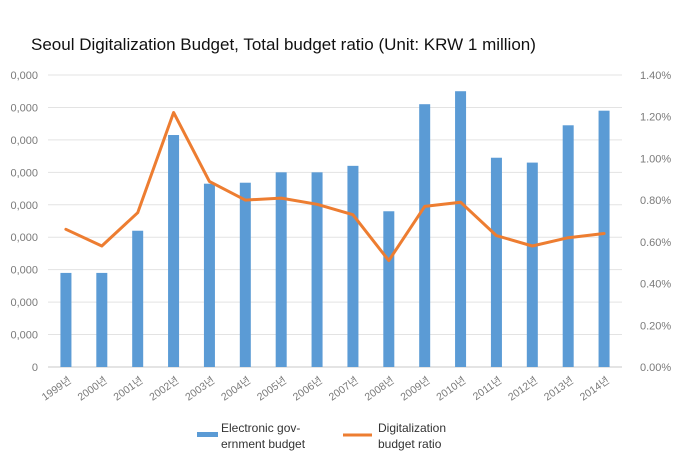 The height and width of the screenshot is (463, 687). What do you see at coordinates (263, 444) in the screenshot?
I see `legend-label-bar-line2: ernment budget` at bounding box center [263, 444].